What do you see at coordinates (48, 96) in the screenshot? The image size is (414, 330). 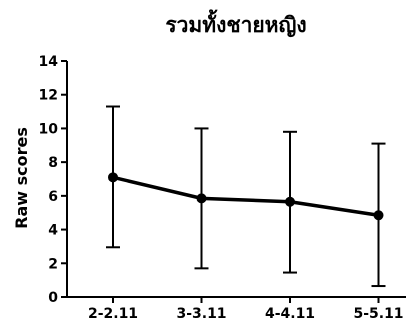 I see `y-tick-label: 12` at bounding box center [48, 96].